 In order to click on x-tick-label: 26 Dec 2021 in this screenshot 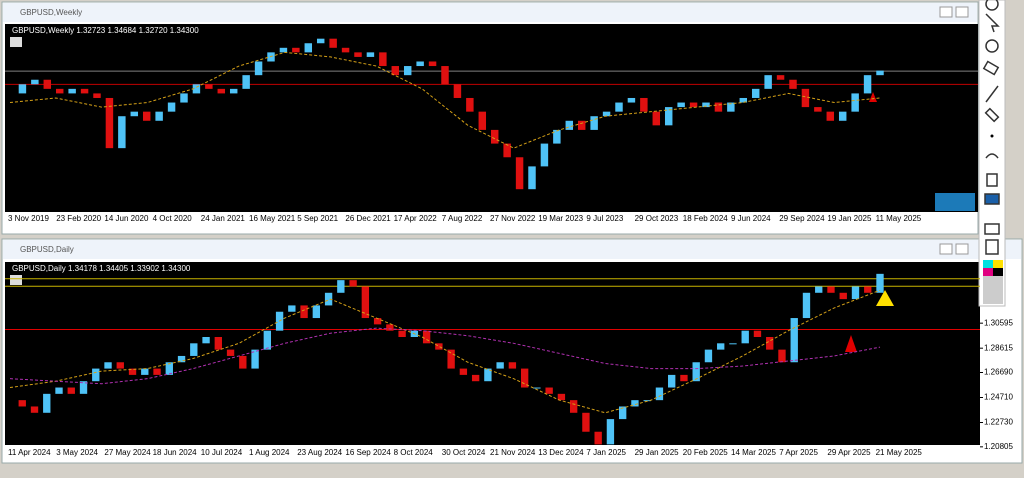, I will do `click(368, 218)`.